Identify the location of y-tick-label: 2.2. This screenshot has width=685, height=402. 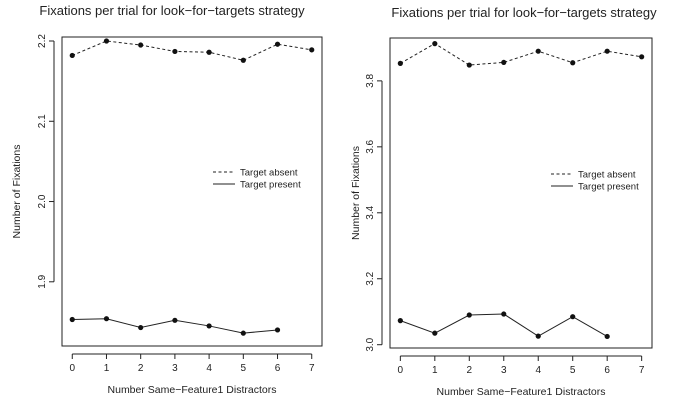
(42, 41).